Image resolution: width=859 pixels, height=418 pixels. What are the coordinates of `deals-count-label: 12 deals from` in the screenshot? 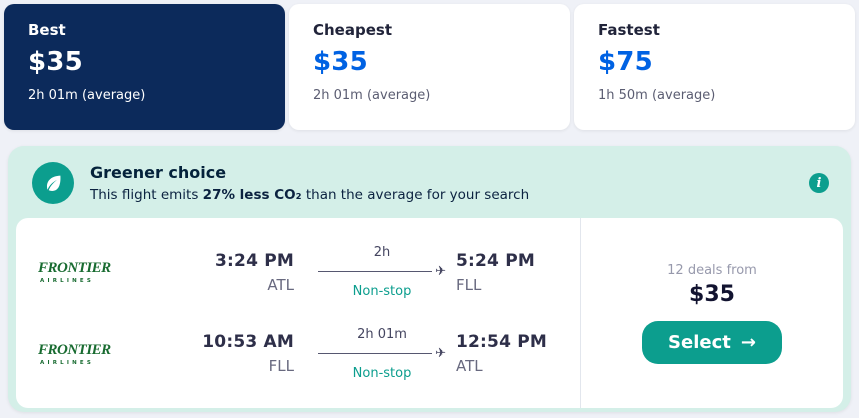 It's located at (712, 270).